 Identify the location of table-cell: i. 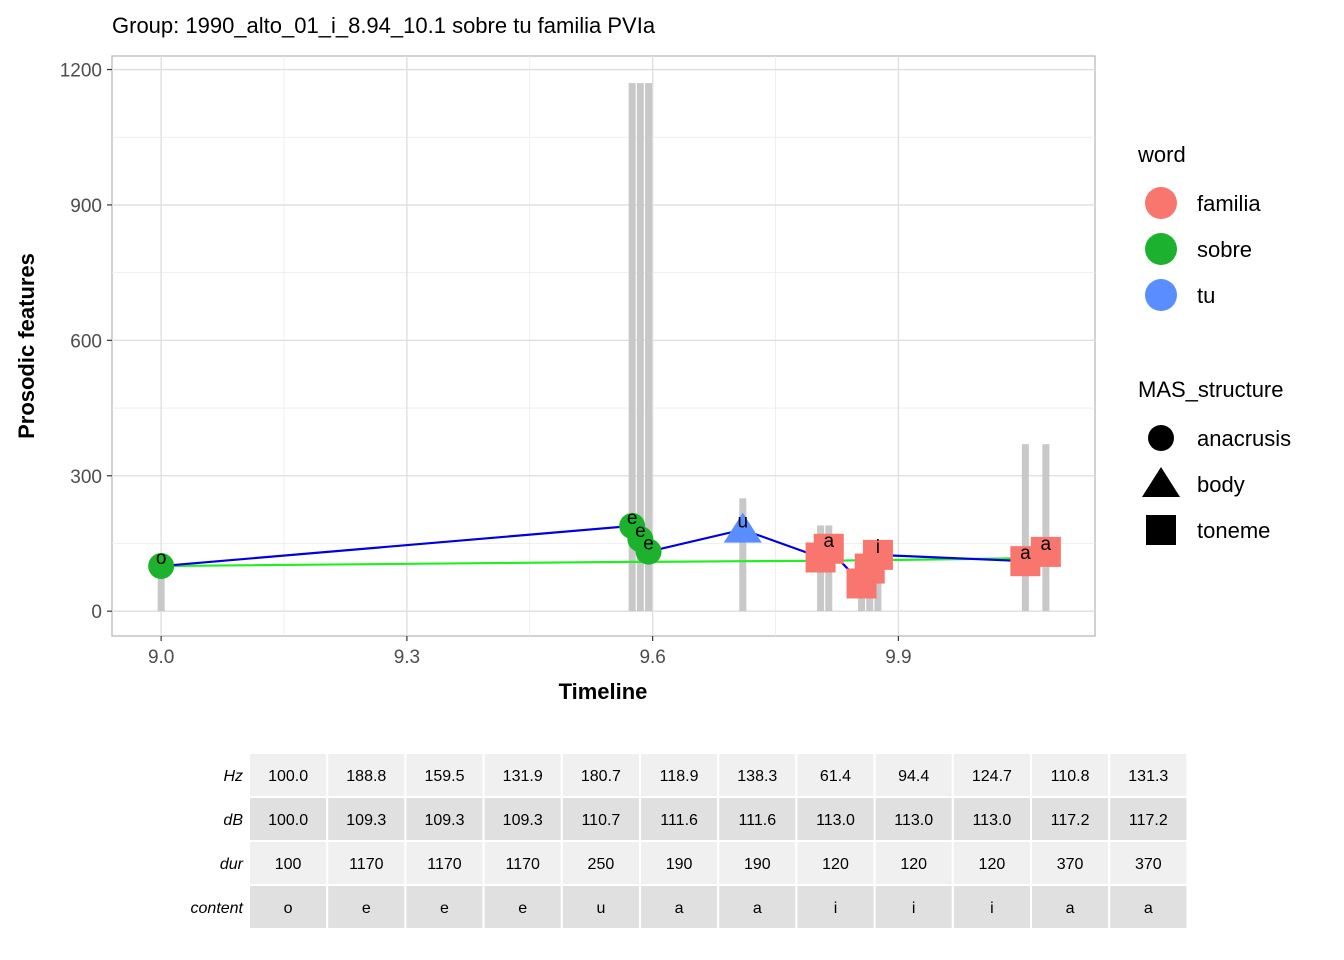
(914, 908).